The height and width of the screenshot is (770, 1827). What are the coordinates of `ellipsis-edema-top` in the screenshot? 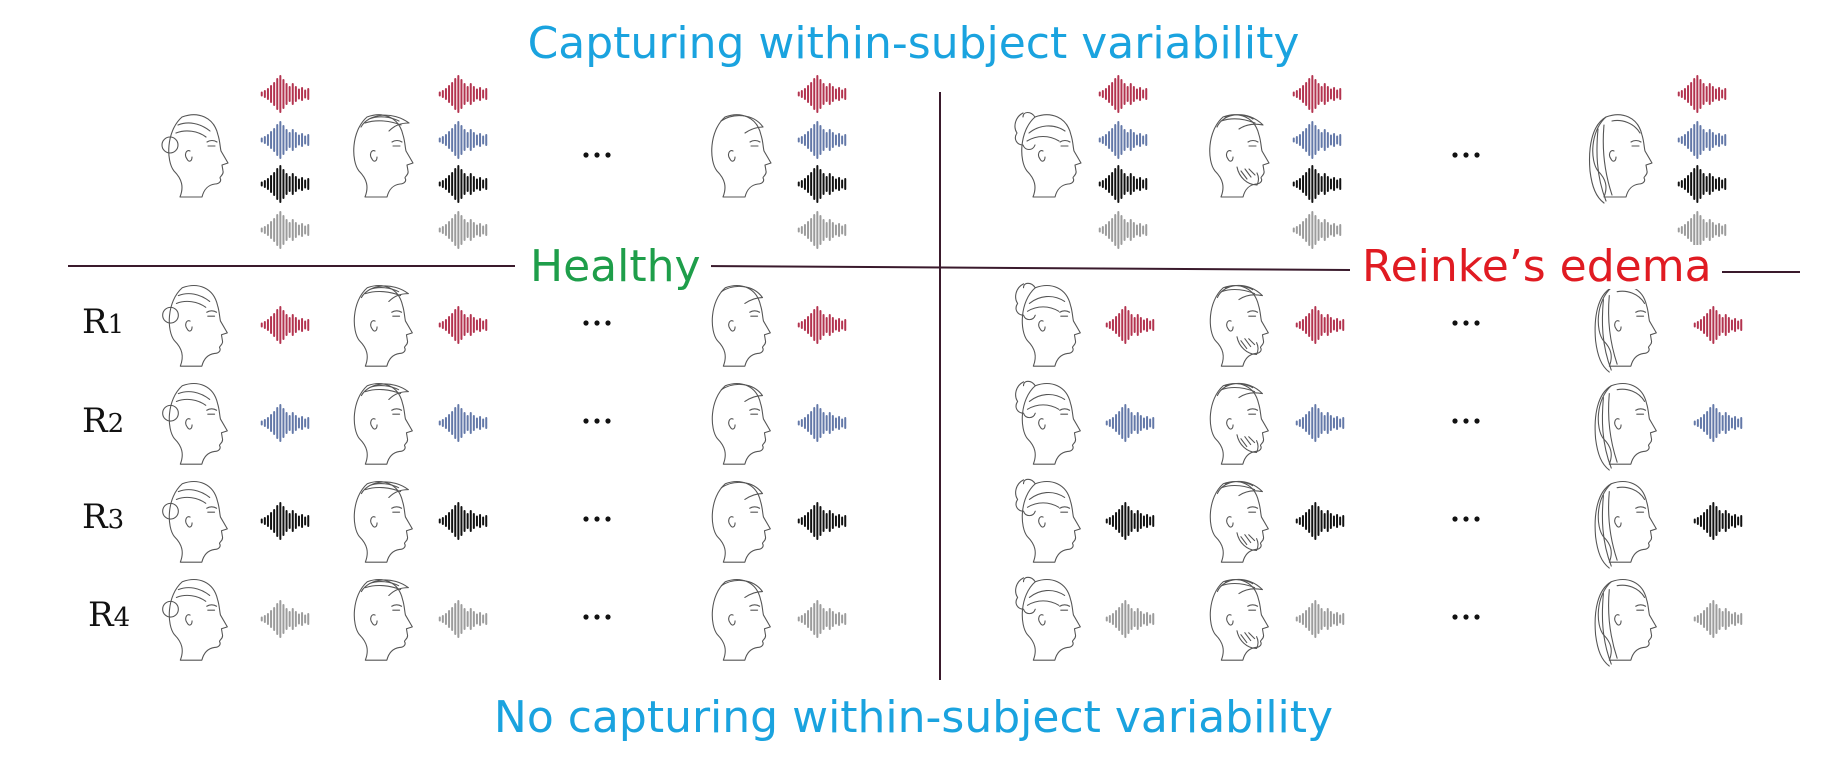 It's located at (1466, 155).